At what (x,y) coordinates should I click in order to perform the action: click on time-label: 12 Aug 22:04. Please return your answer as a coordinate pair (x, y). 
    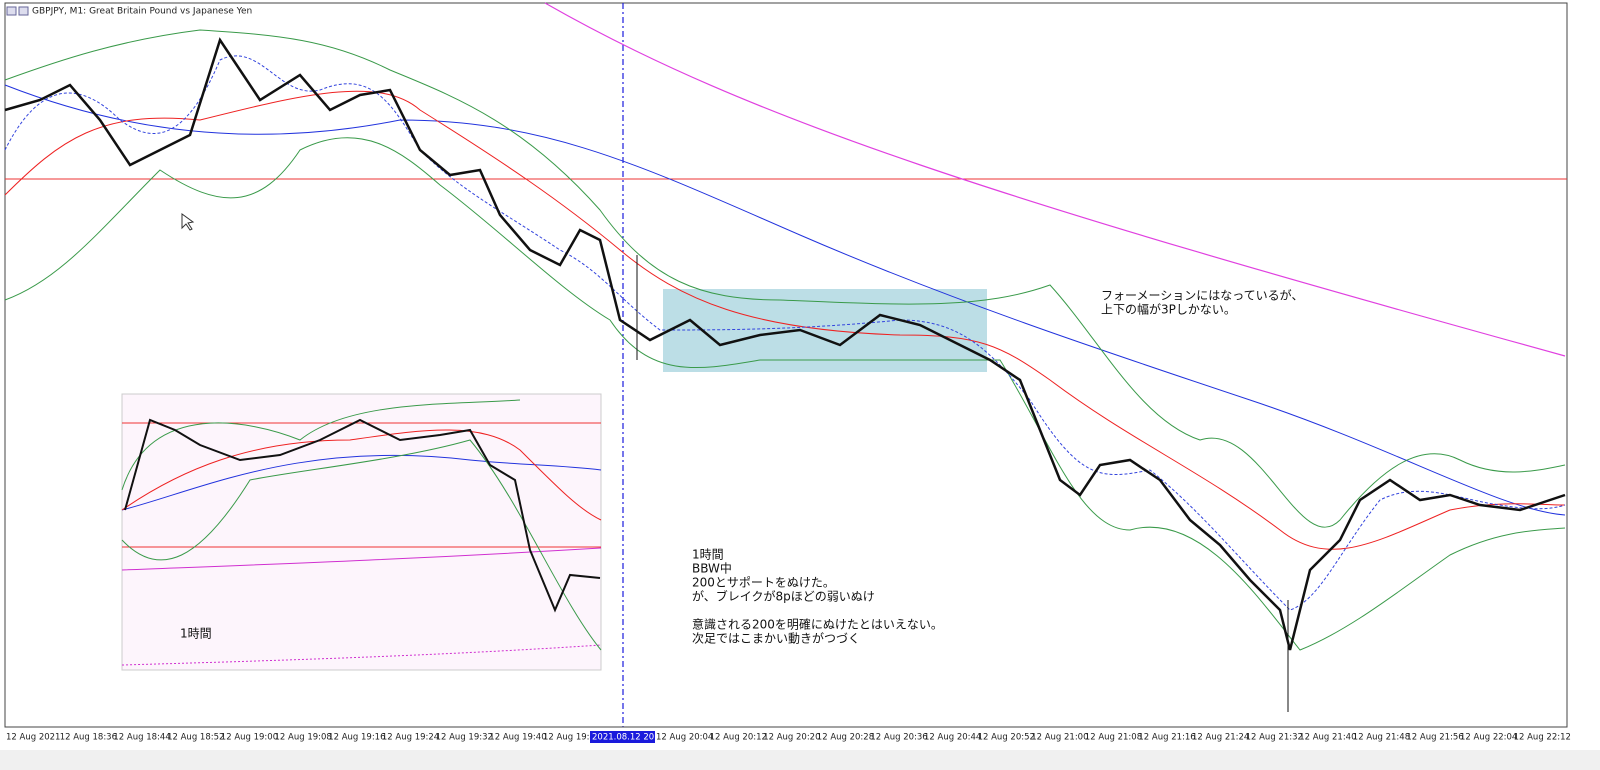
    Looking at the image, I should click on (1488, 738).